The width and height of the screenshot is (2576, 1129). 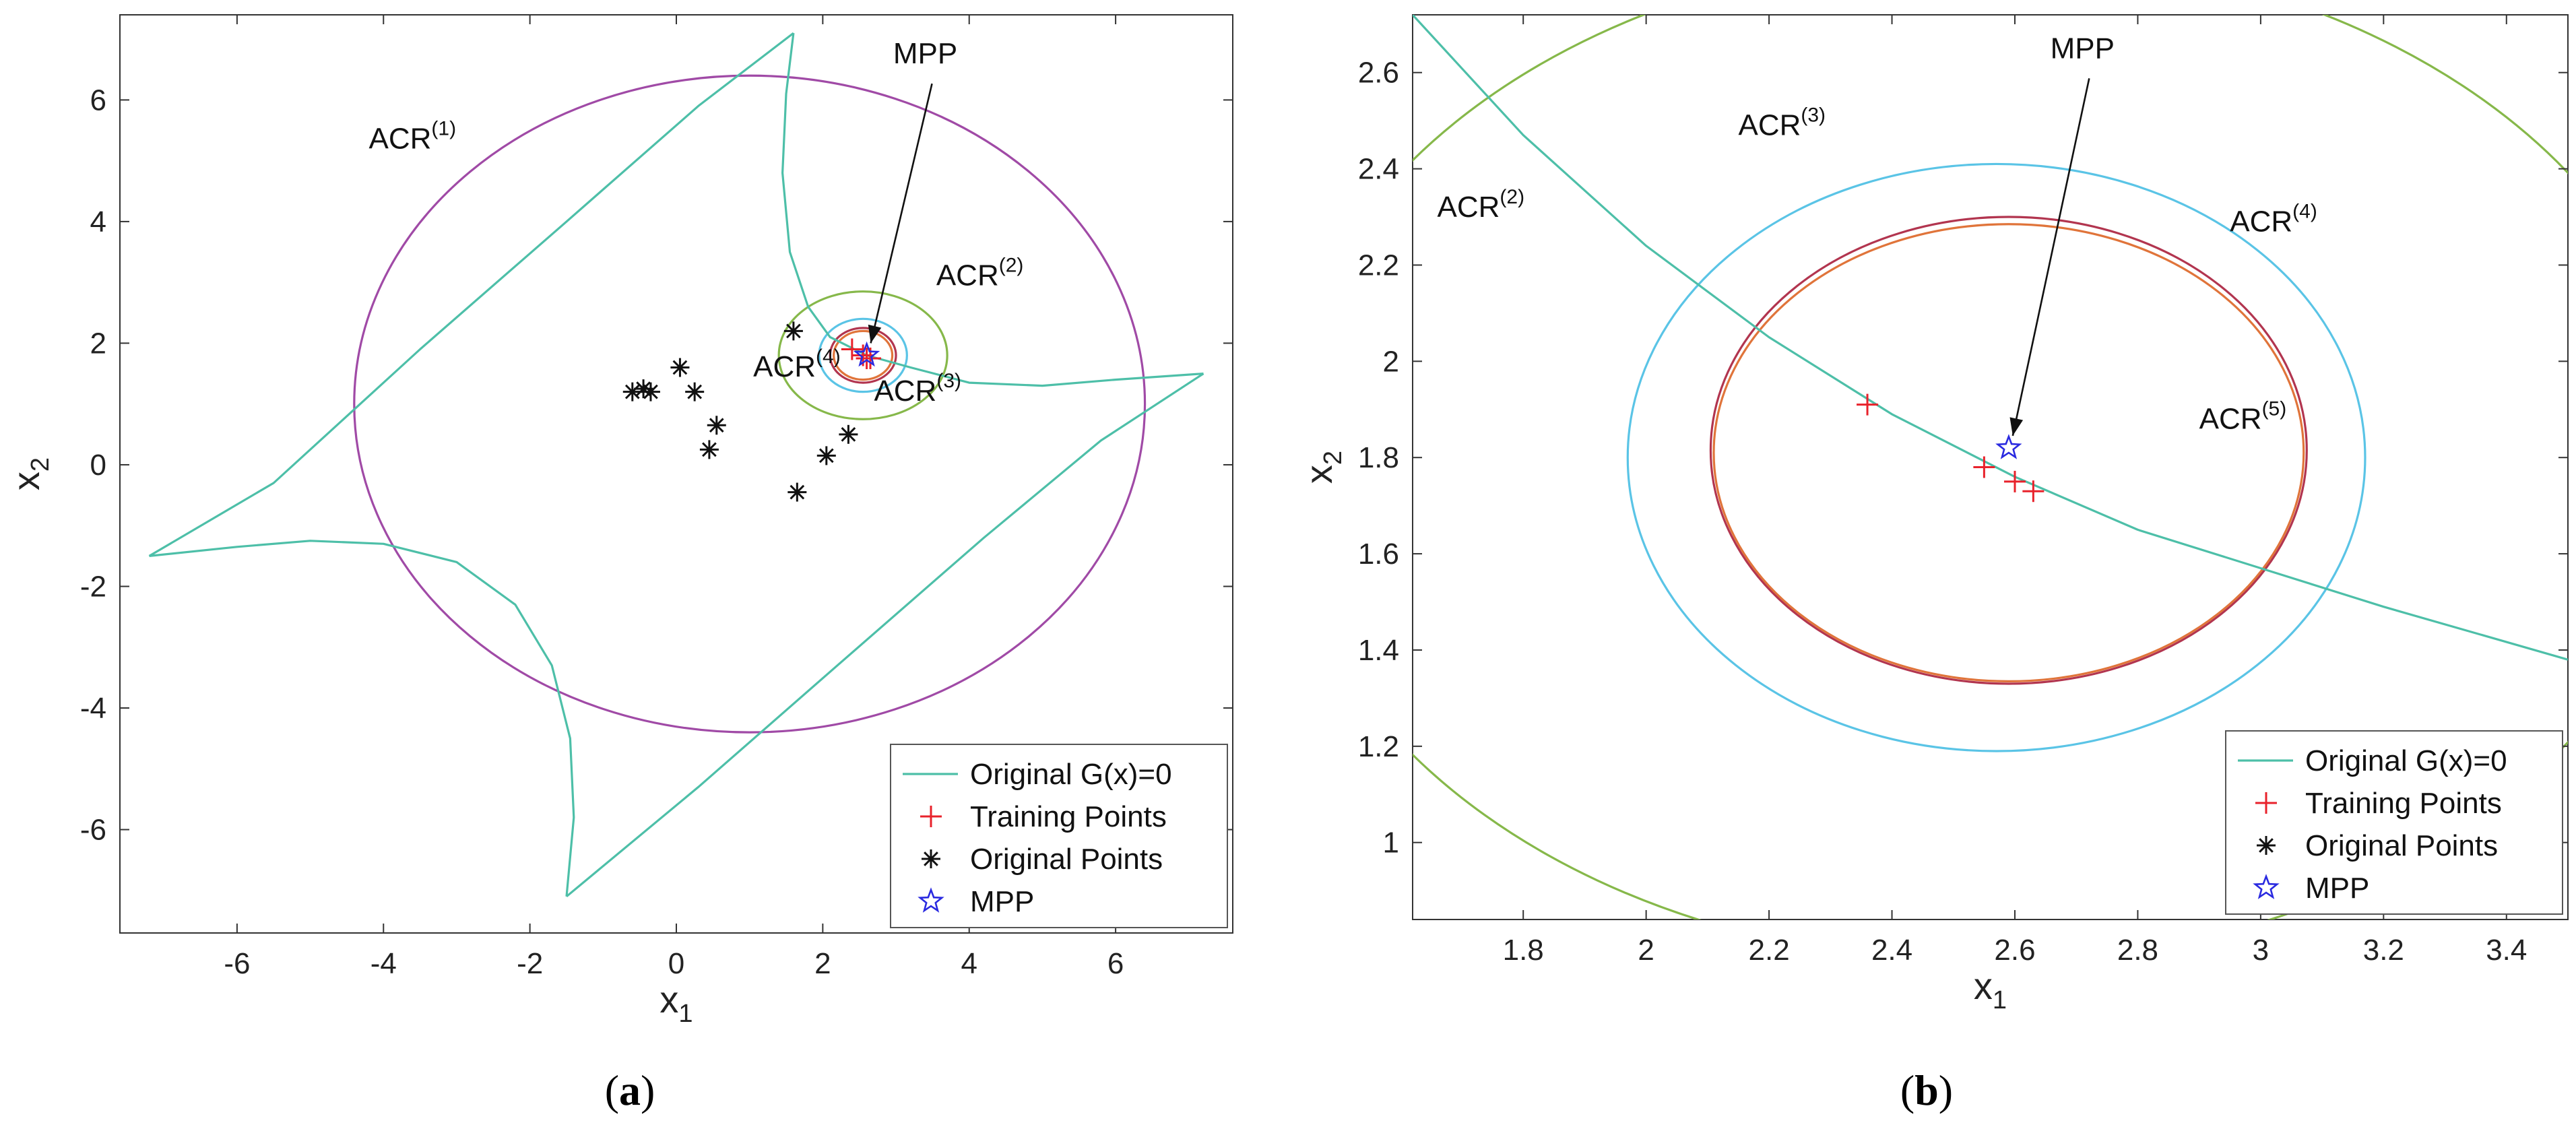 What do you see at coordinates (948, 381) in the screenshot?
I see `acr-label-sup: (3)` at bounding box center [948, 381].